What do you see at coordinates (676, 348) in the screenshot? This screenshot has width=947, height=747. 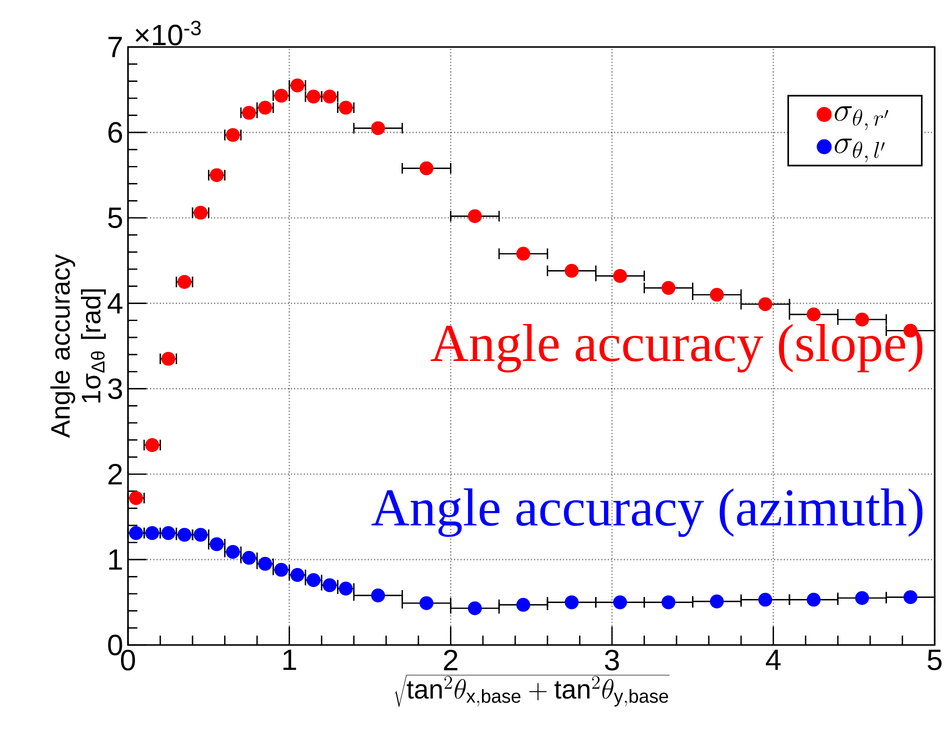 I see `annotation: Angle accuracy (slope)` at bounding box center [676, 348].